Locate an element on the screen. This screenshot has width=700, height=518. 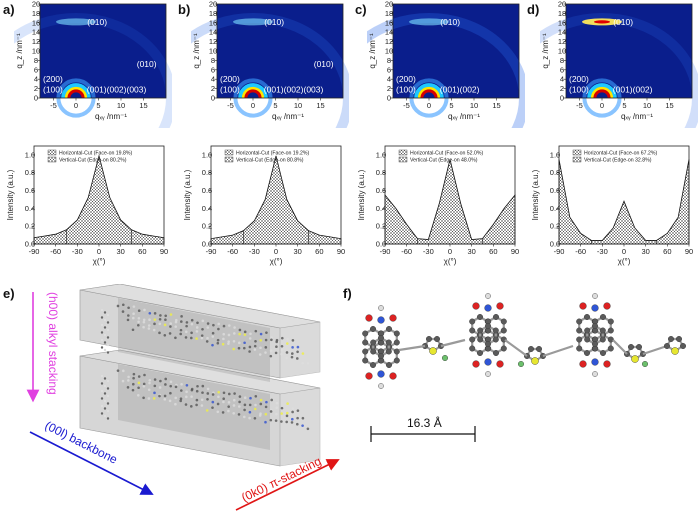
x-tick-label: 15 is located at coordinates (143, 105).